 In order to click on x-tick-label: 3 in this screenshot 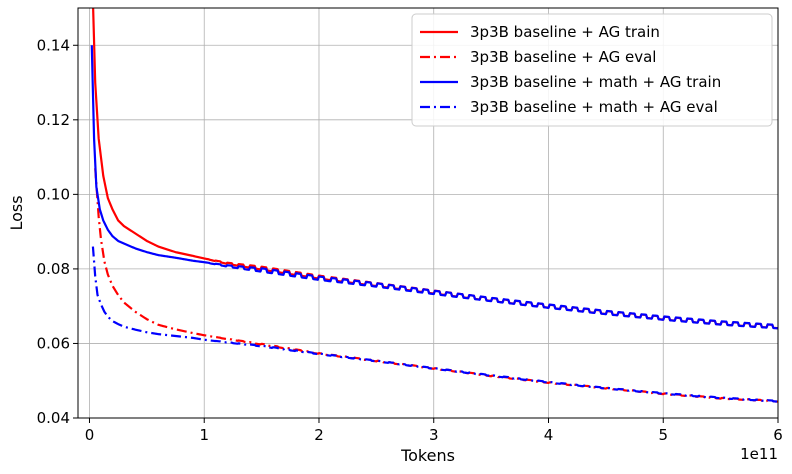, I will do `click(434, 435)`.